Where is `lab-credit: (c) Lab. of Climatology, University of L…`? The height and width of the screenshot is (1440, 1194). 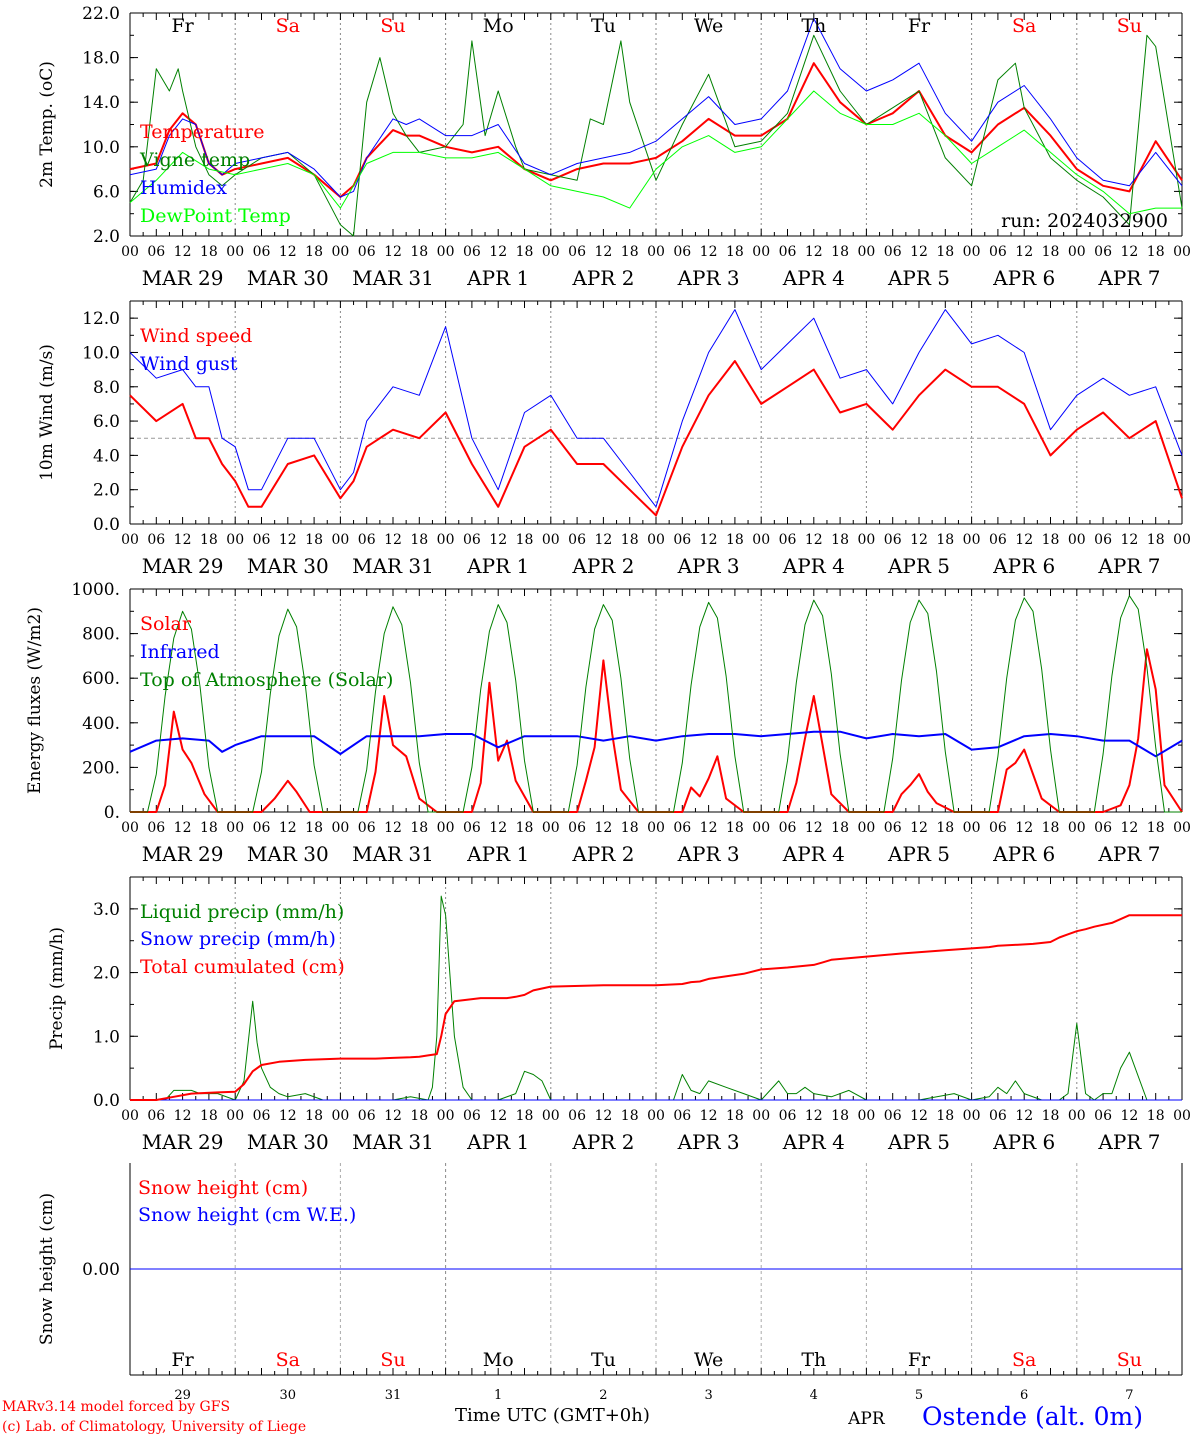
lab-credit: (c) Lab. of Climatology, University of L… is located at coordinates (154, 1427).